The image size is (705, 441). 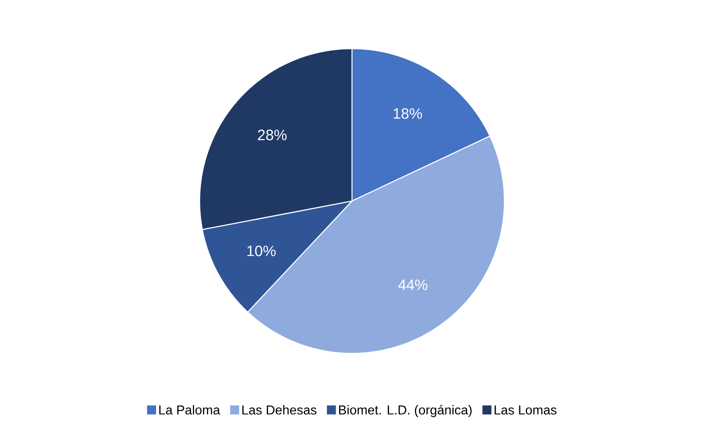 What do you see at coordinates (405, 411) in the screenshot?
I see `legend-label: Biomet. L.D. (orgánica)` at bounding box center [405, 411].